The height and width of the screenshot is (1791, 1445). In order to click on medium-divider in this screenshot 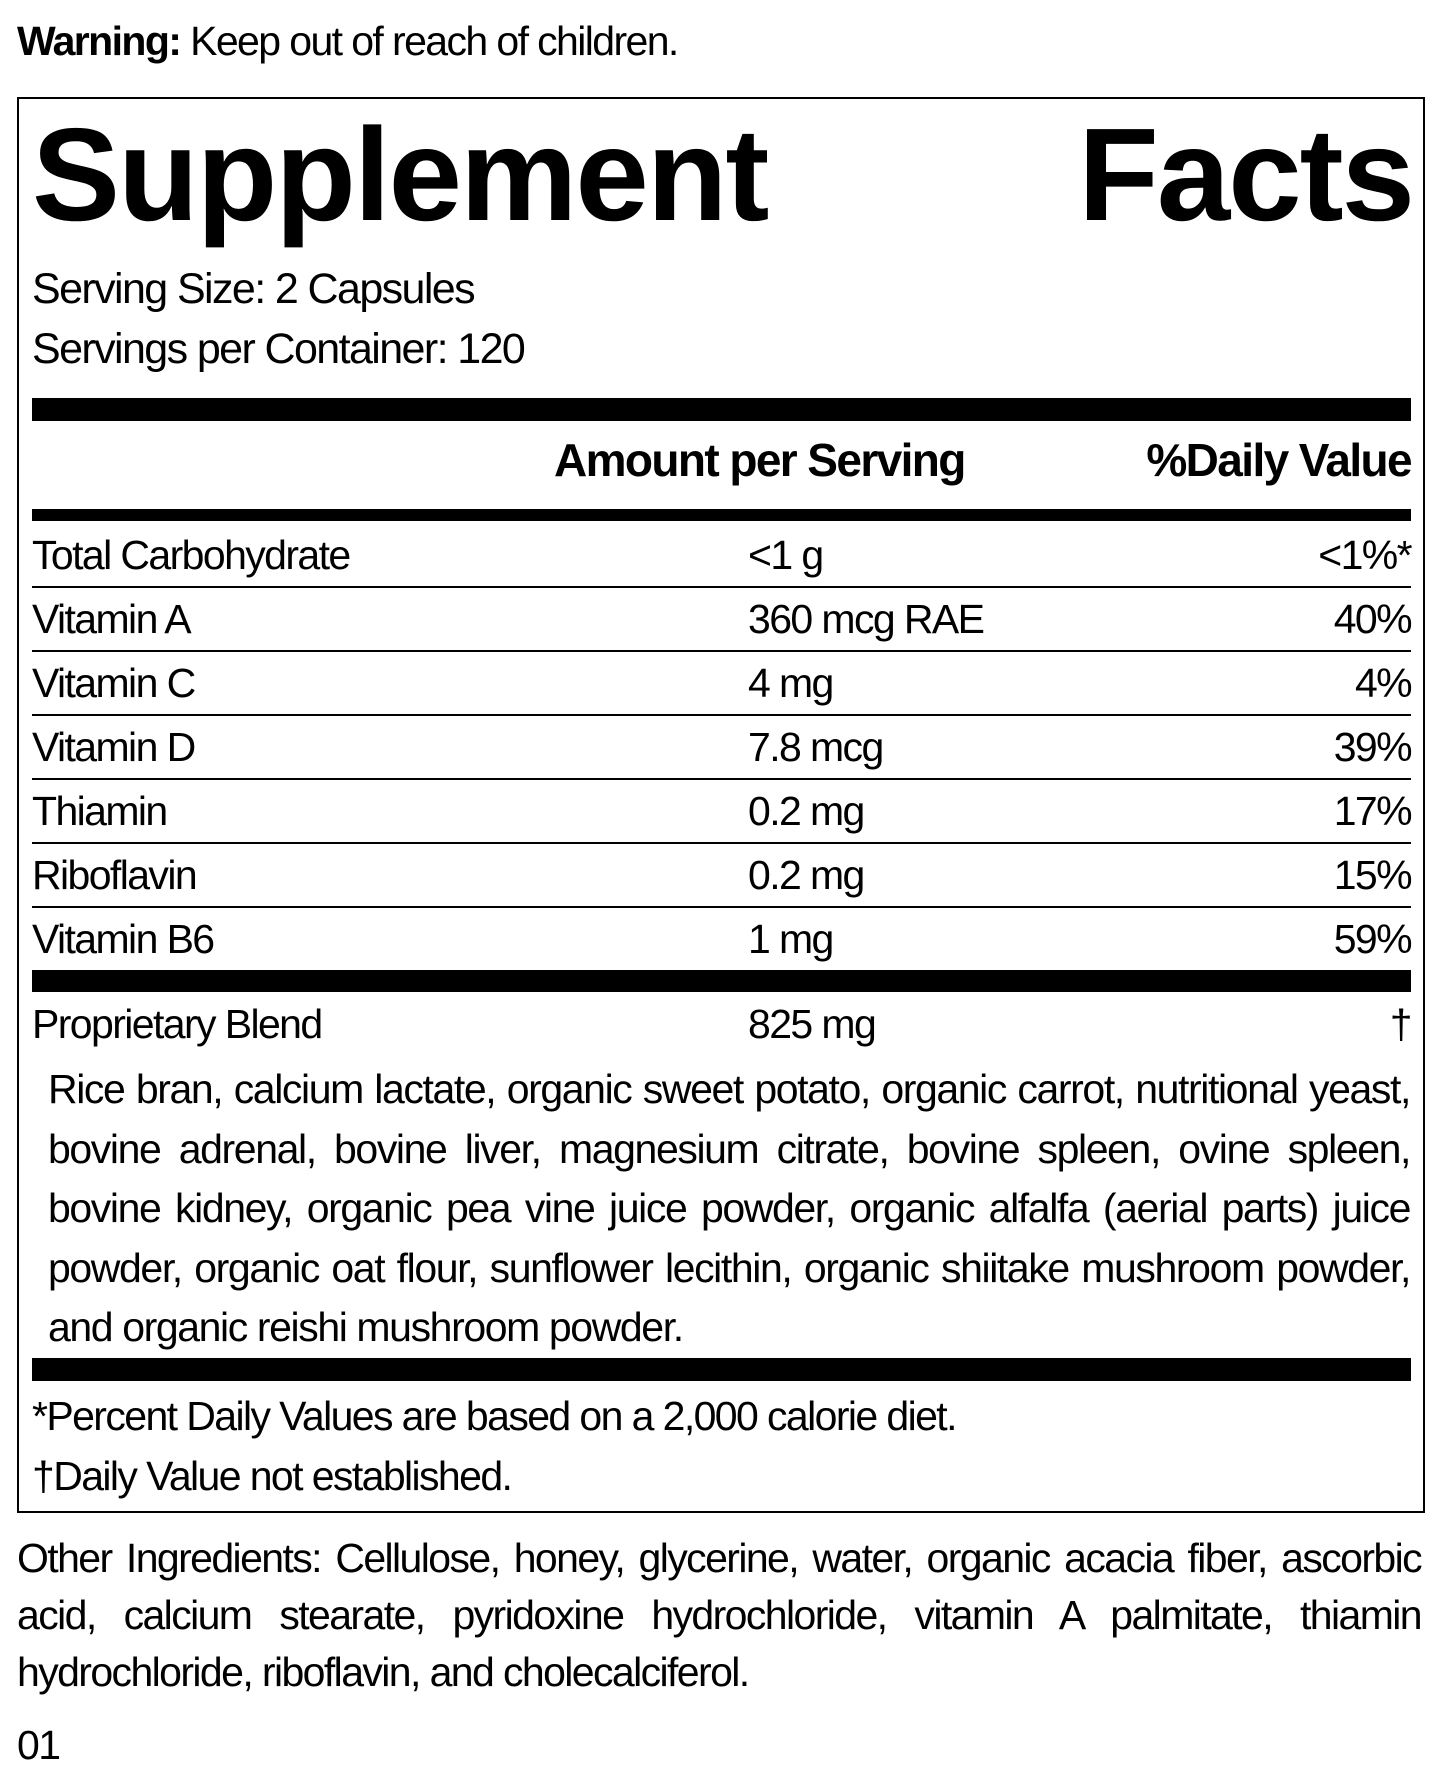, I will do `click(721, 515)`.